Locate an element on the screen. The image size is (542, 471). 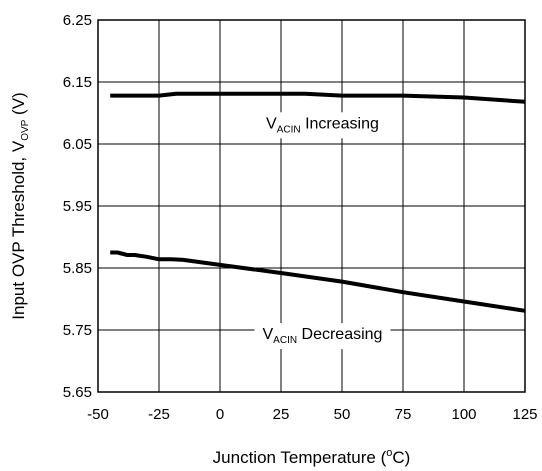
x-tick-label: -25 is located at coordinates (159, 414).